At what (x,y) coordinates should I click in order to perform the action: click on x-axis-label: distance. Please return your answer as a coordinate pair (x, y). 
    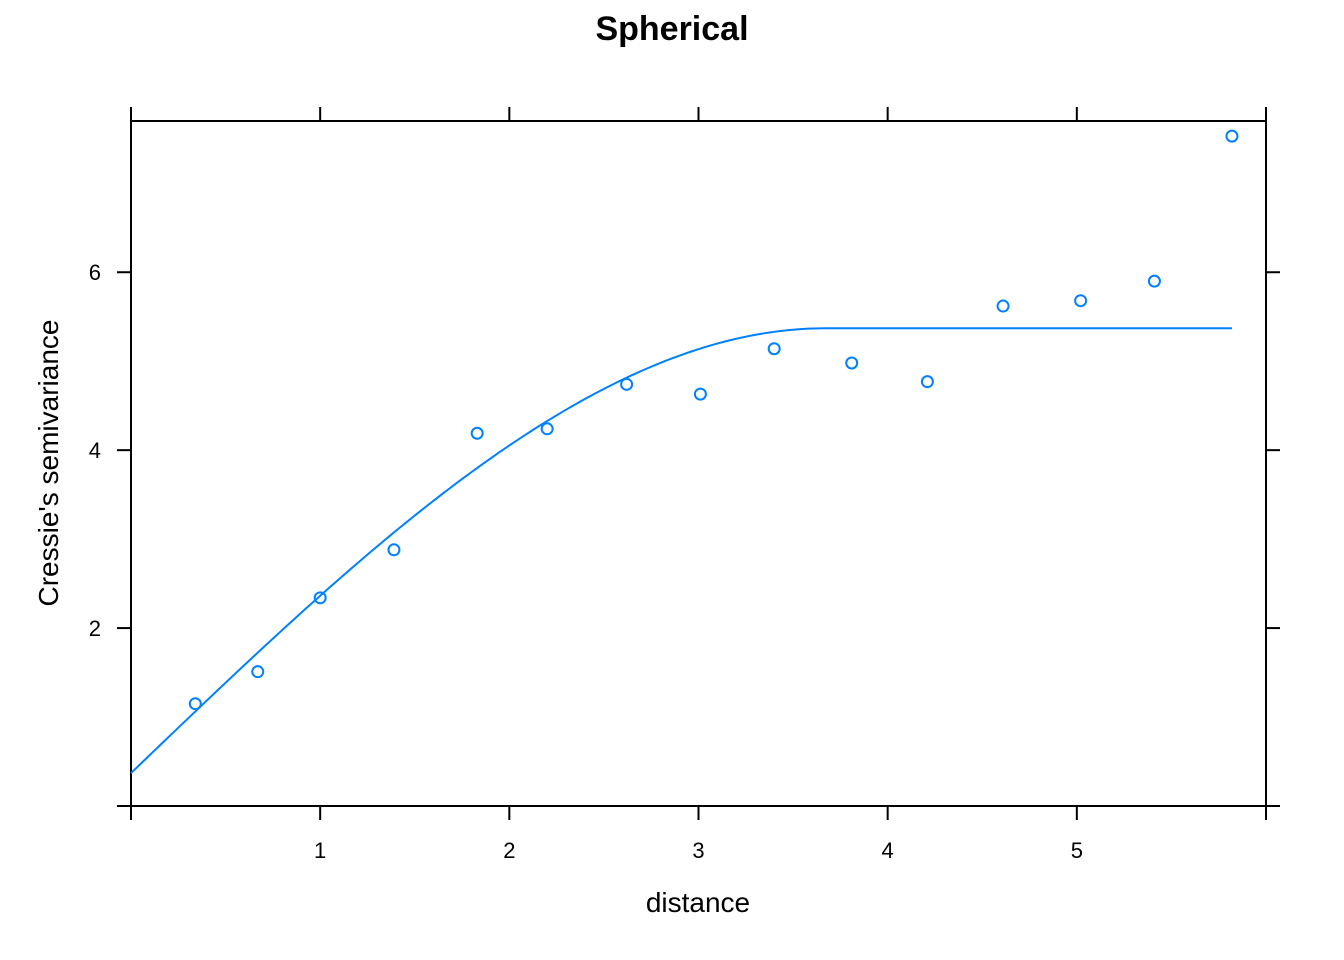
    Looking at the image, I should click on (698, 902).